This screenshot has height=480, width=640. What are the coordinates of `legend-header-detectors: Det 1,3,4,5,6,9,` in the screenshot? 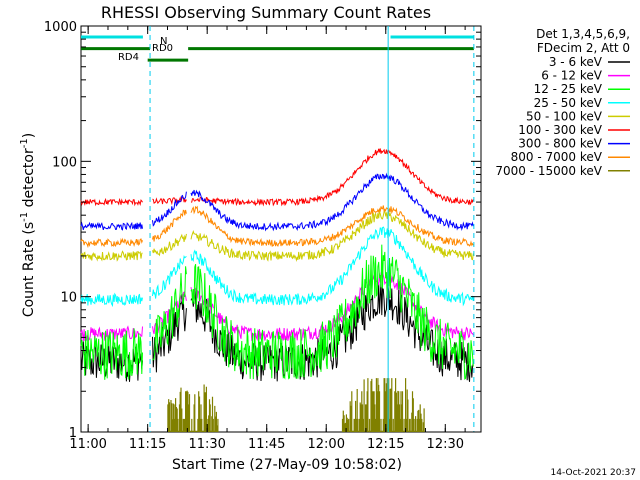 It's located at (583, 34).